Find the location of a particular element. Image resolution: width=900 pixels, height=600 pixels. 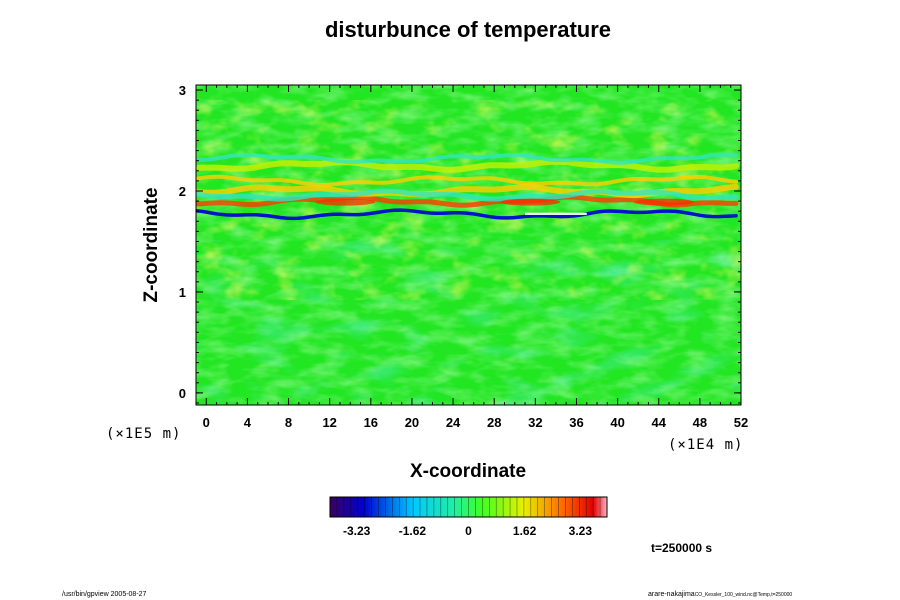

y-tick-label: 3 is located at coordinates (182, 90).